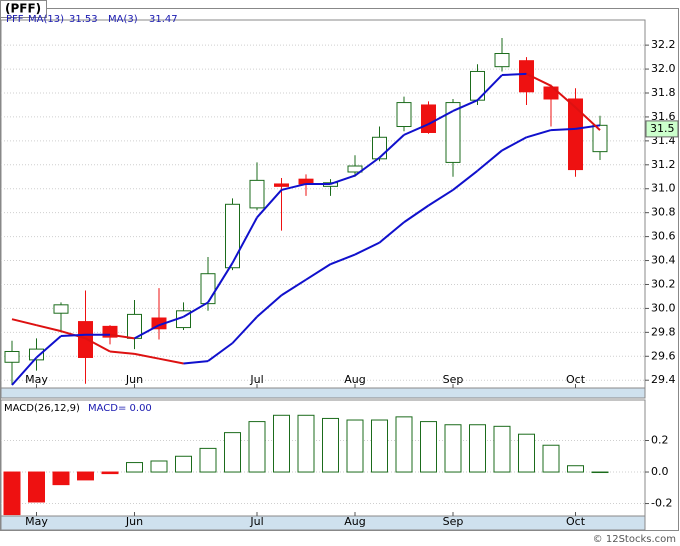  What do you see at coordinates (663, 260) in the screenshot?
I see `y-tick-label: 30.4` at bounding box center [663, 260].